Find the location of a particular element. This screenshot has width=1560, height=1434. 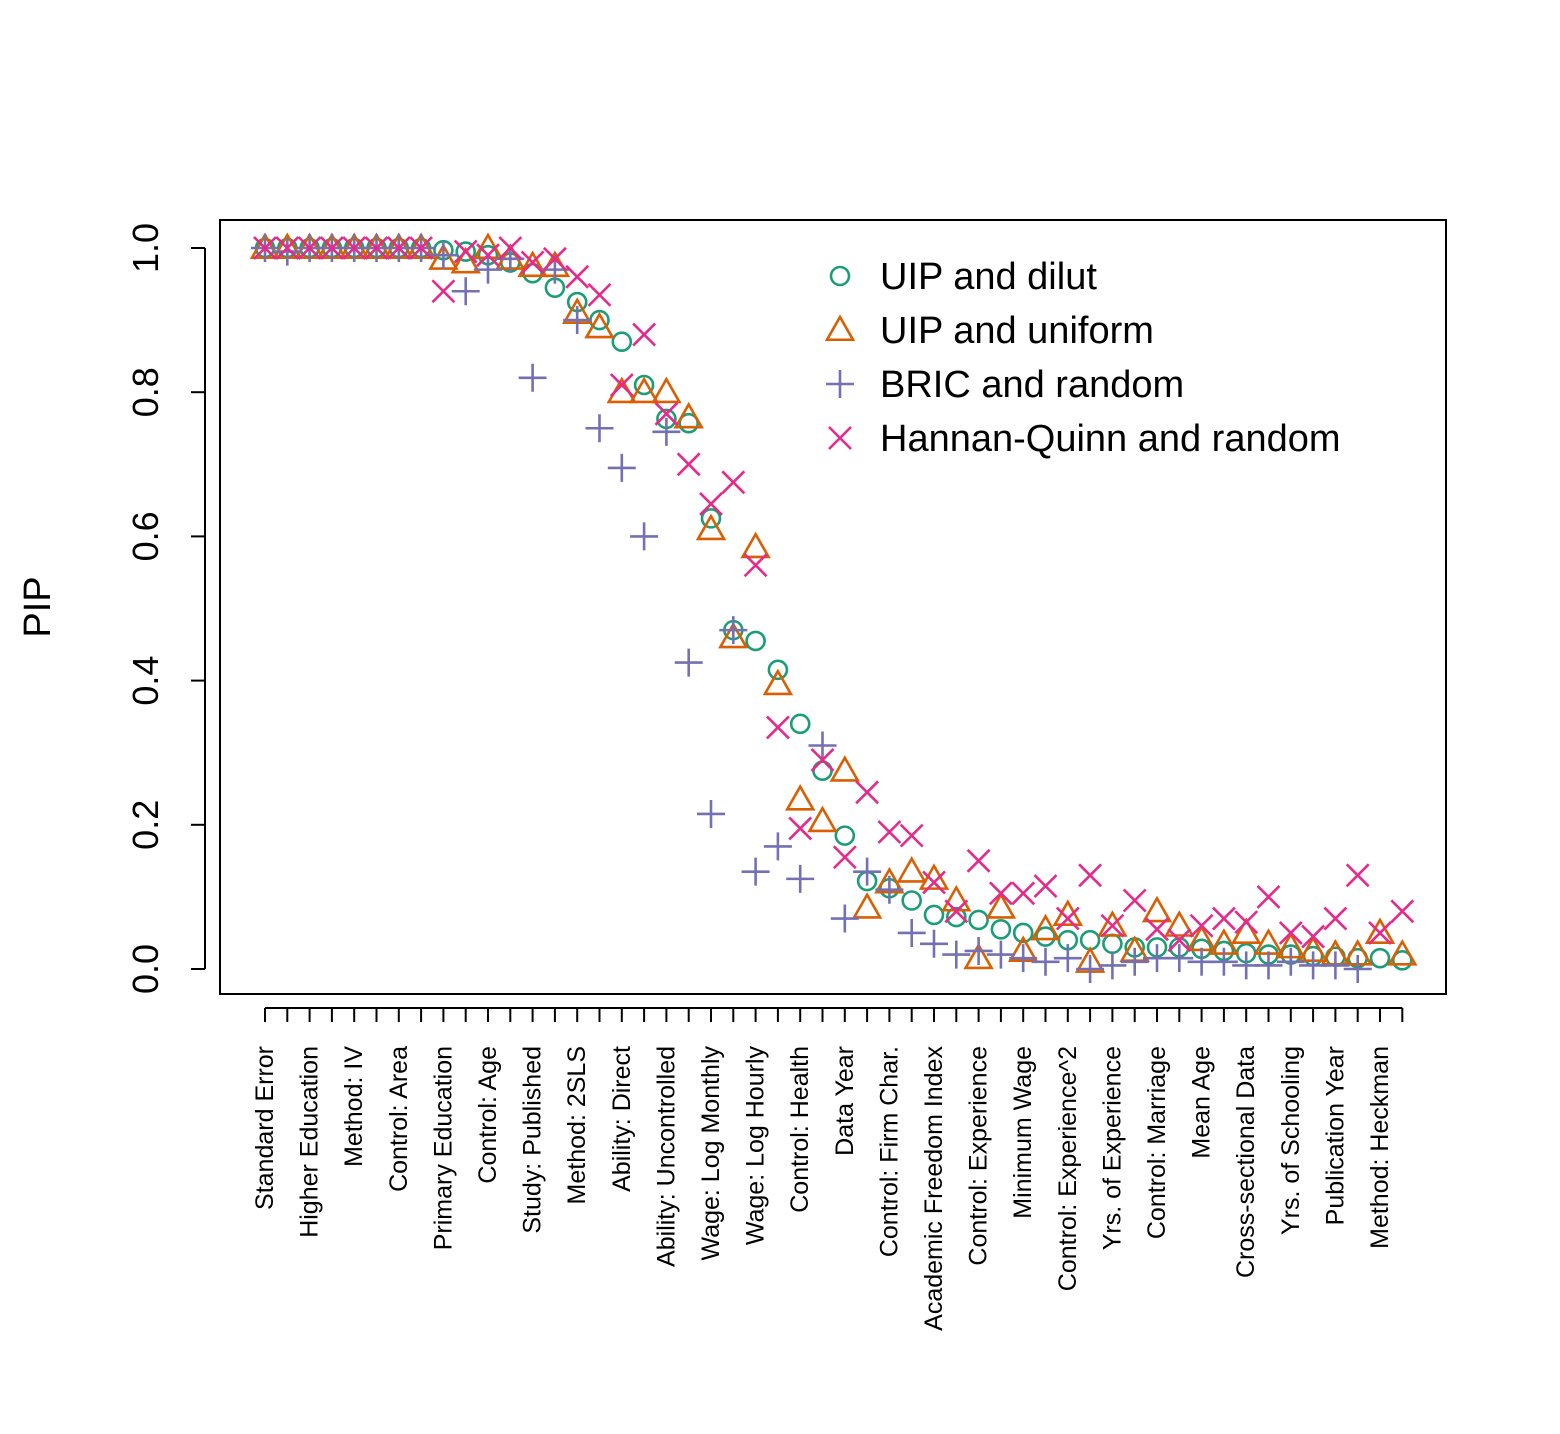

legend-symbol-circle is located at coordinates (840, 276).